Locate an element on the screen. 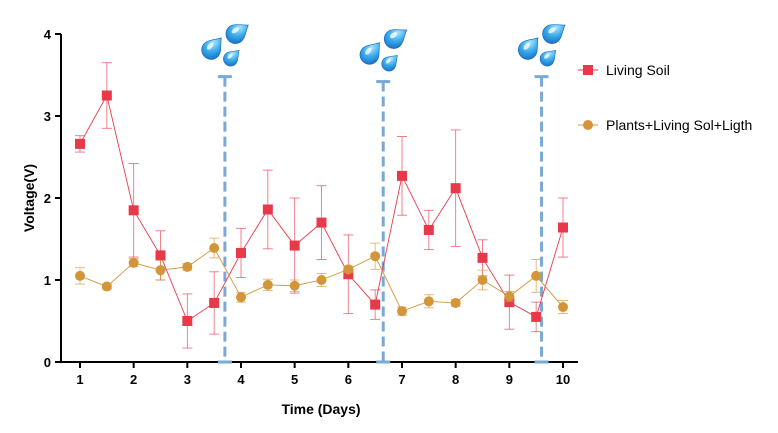 The image size is (778, 433). x-tick-label: 4 is located at coordinates (241, 379).